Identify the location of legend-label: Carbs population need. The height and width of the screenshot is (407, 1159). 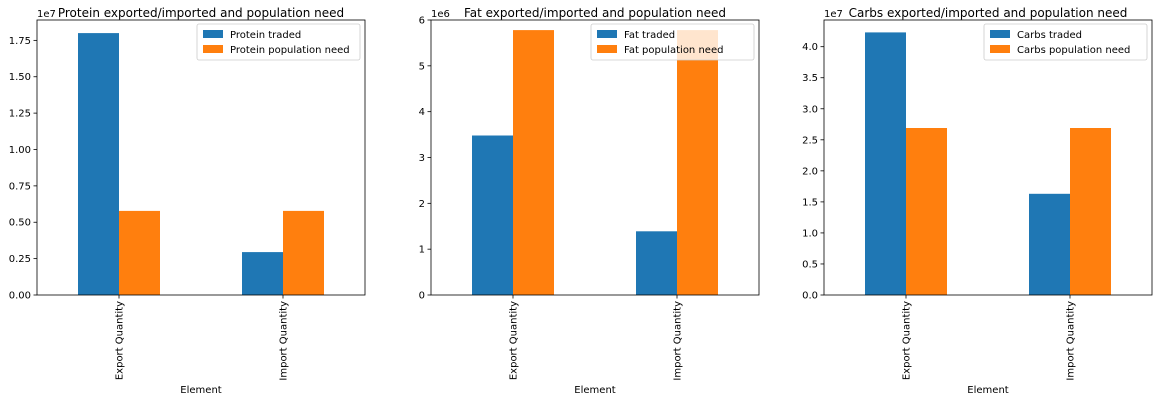
(1073, 50).